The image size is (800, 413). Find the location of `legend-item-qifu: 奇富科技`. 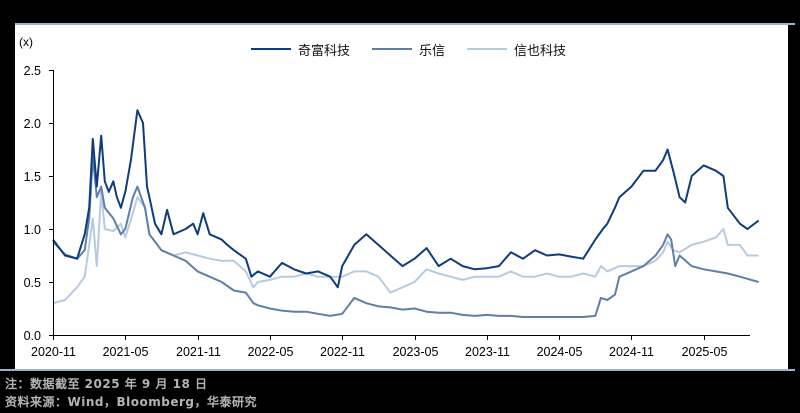

legend-item-qifu: 奇富科技 is located at coordinates (300, 49).